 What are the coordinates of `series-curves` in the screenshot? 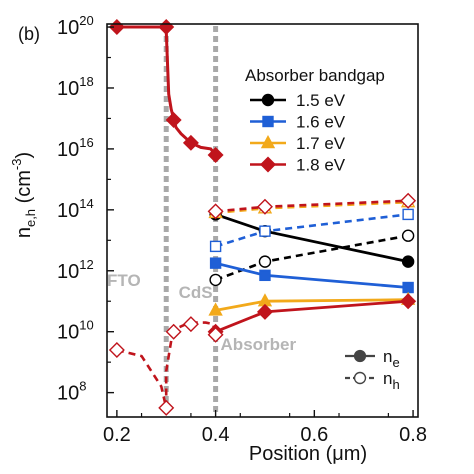 It's located at (312, 266).